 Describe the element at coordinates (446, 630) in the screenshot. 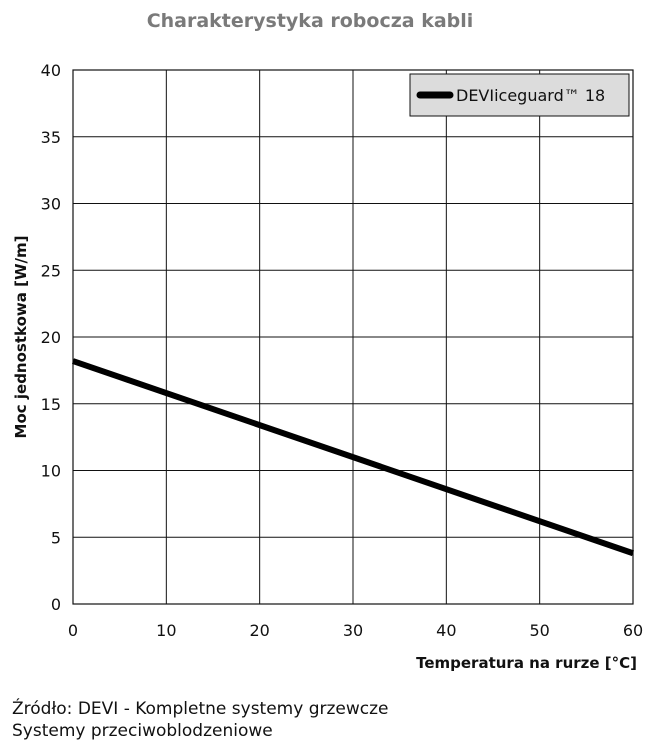

I see `x-tick-label: 40` at that location.